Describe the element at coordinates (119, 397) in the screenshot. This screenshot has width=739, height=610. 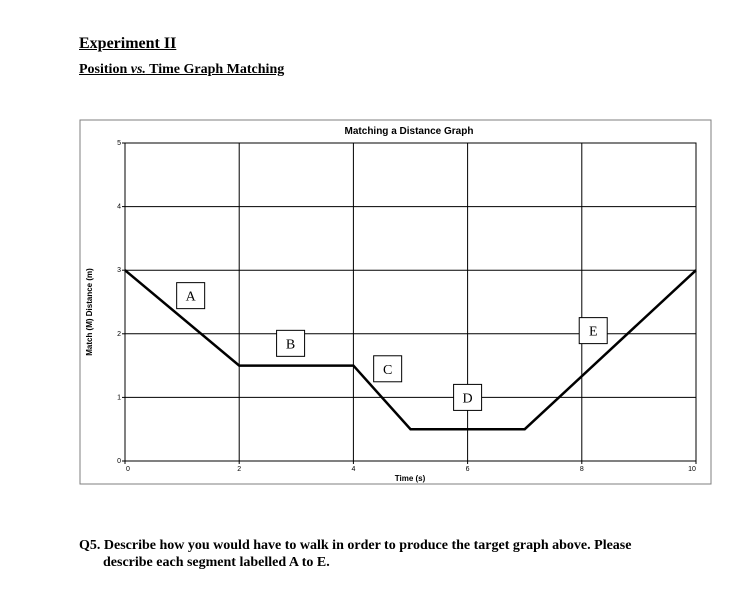
I see `y-tick-label: 1` at that location.